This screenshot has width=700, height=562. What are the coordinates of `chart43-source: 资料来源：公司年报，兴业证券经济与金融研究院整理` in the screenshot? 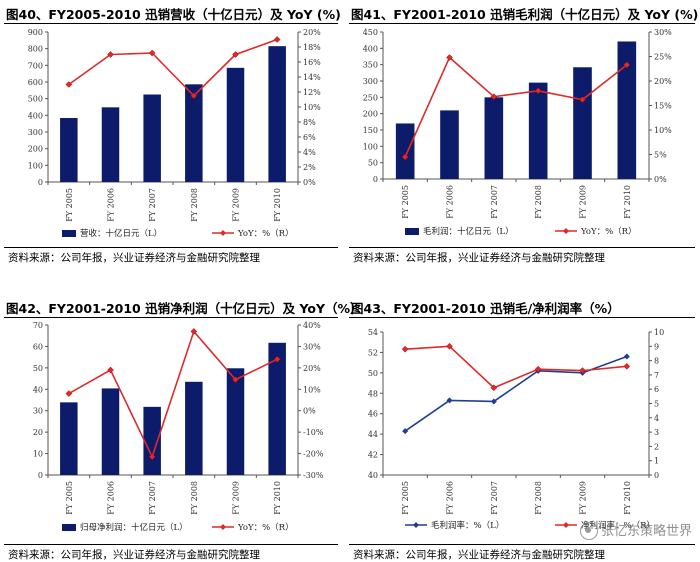 It's located at (479, 555).